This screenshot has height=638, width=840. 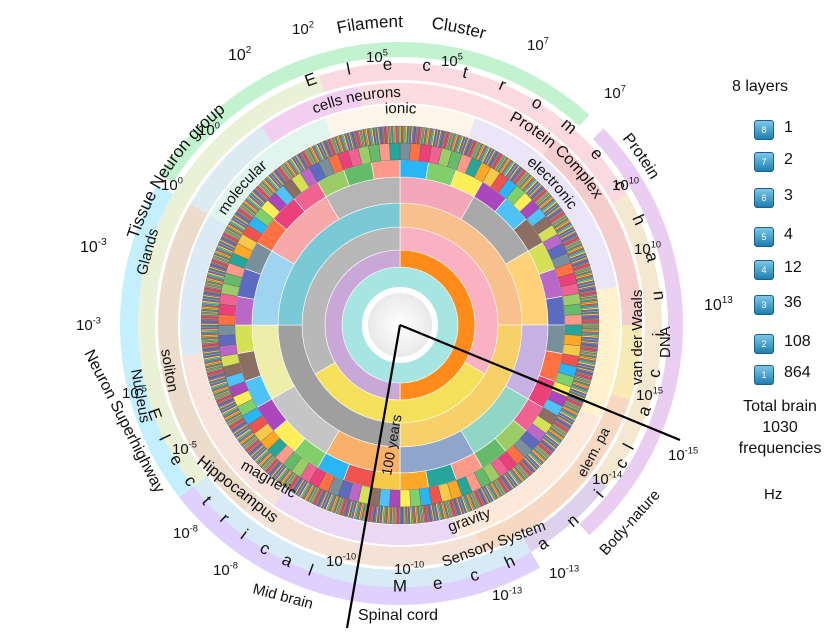 What do you see at coordinates (794, 131) in the screenshot?
I see `legend-row: 8 1` at bounding box center [794, 131].